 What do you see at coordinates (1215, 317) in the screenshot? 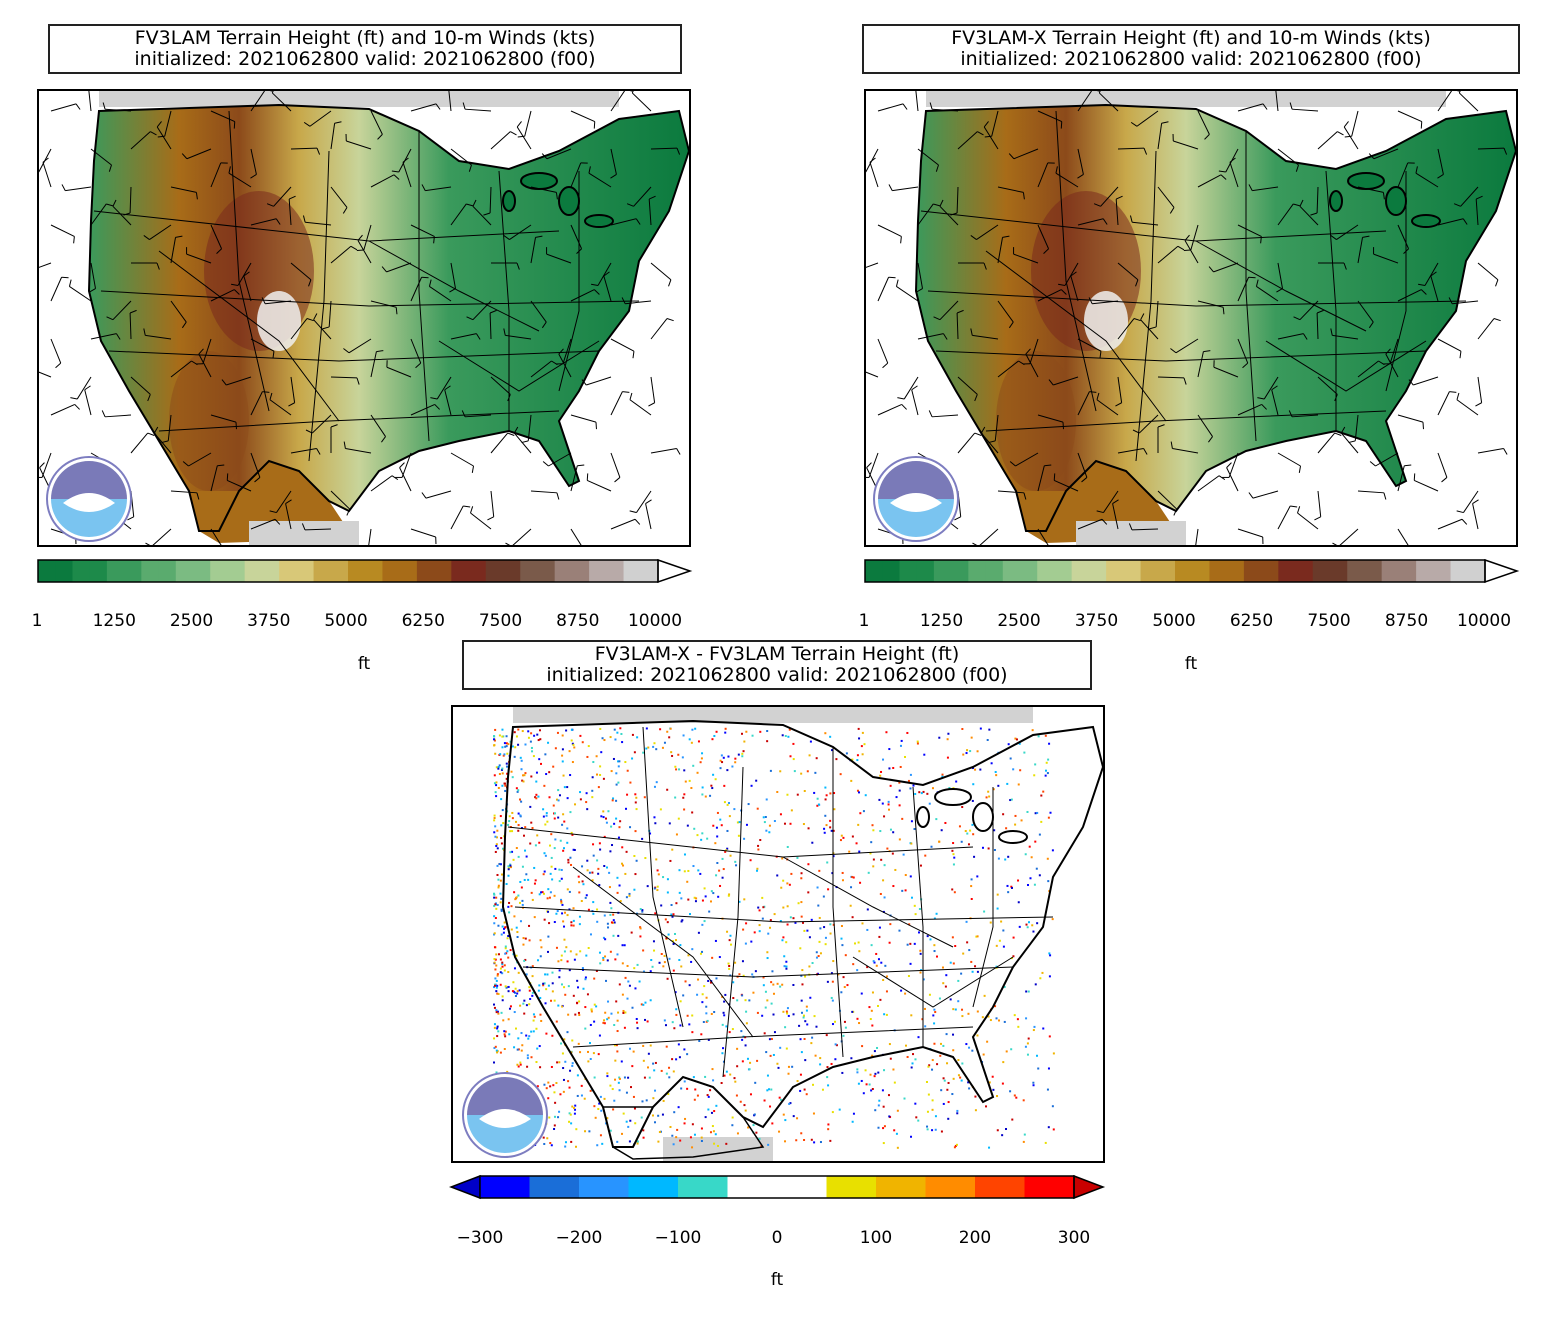
I see `coastline` at bounding box center [1215, 317].